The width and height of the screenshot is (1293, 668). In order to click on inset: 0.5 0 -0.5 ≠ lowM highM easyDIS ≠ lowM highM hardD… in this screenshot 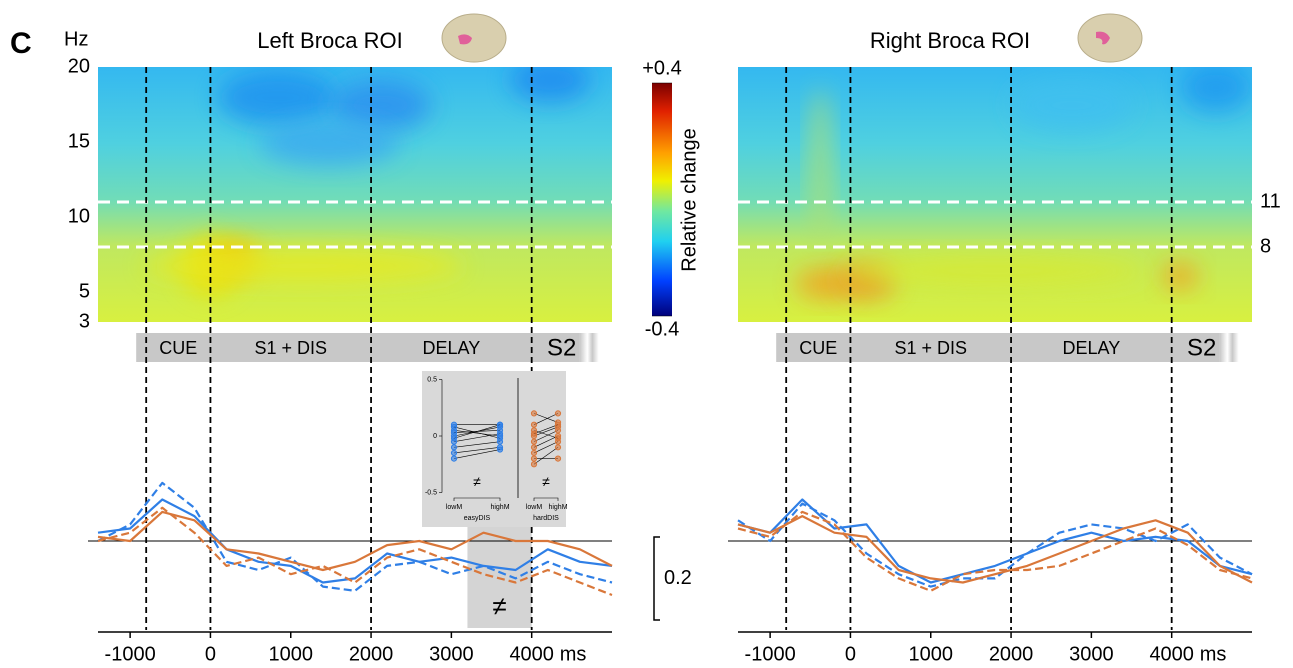, I will do `click(495, 449)`.